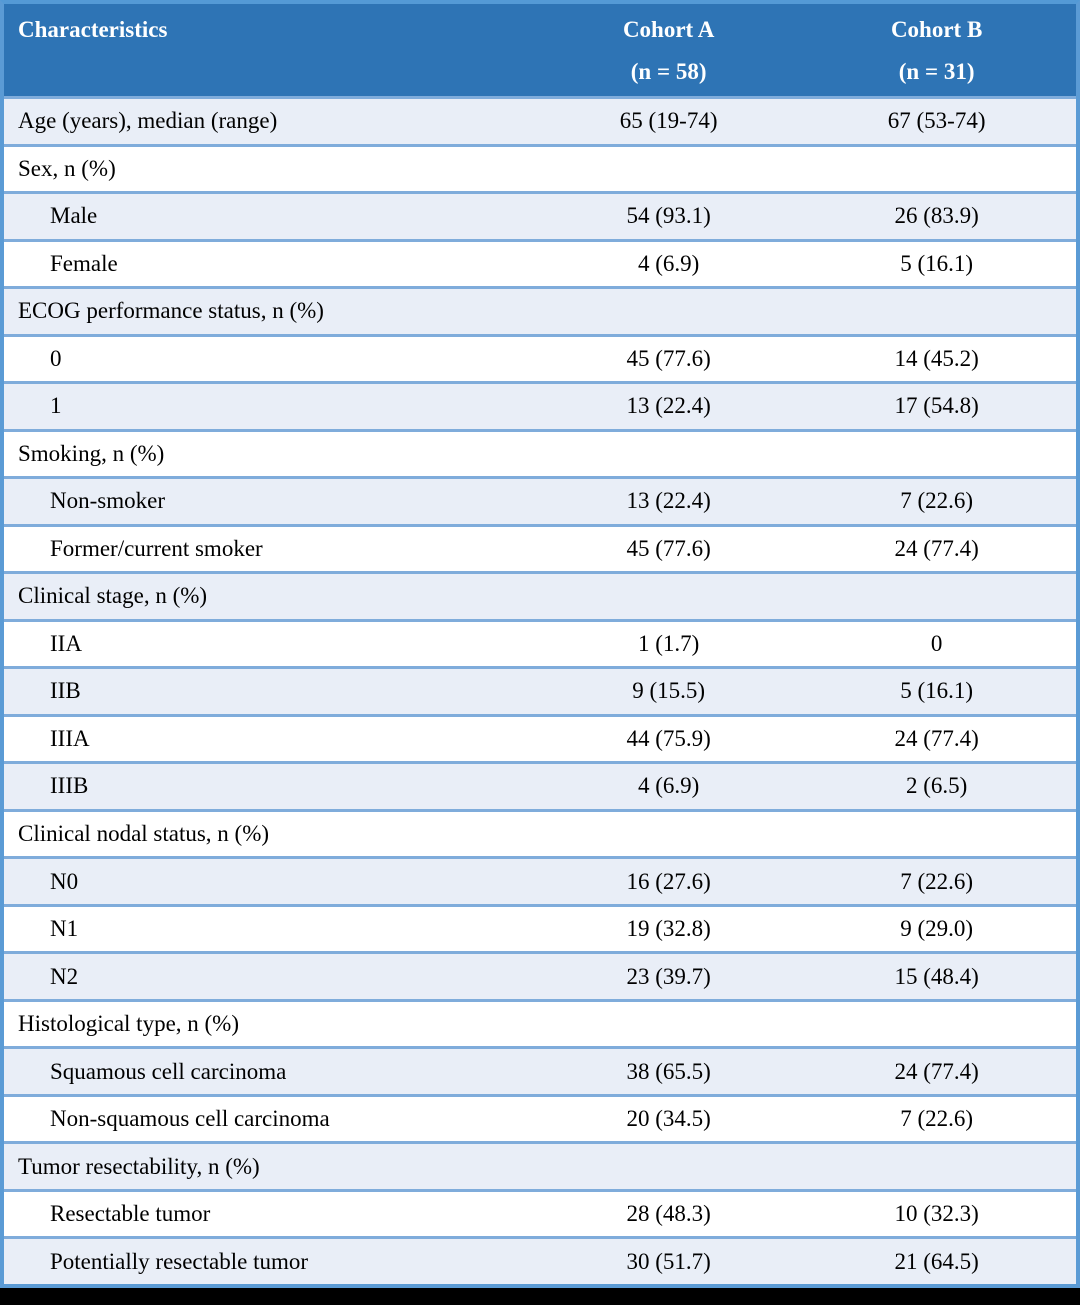  What do you see at coordinates (936, 1214) in the screenshot?
I see `cohort-b-value: 10 (32.3)` at bounding box center [936, 1214].